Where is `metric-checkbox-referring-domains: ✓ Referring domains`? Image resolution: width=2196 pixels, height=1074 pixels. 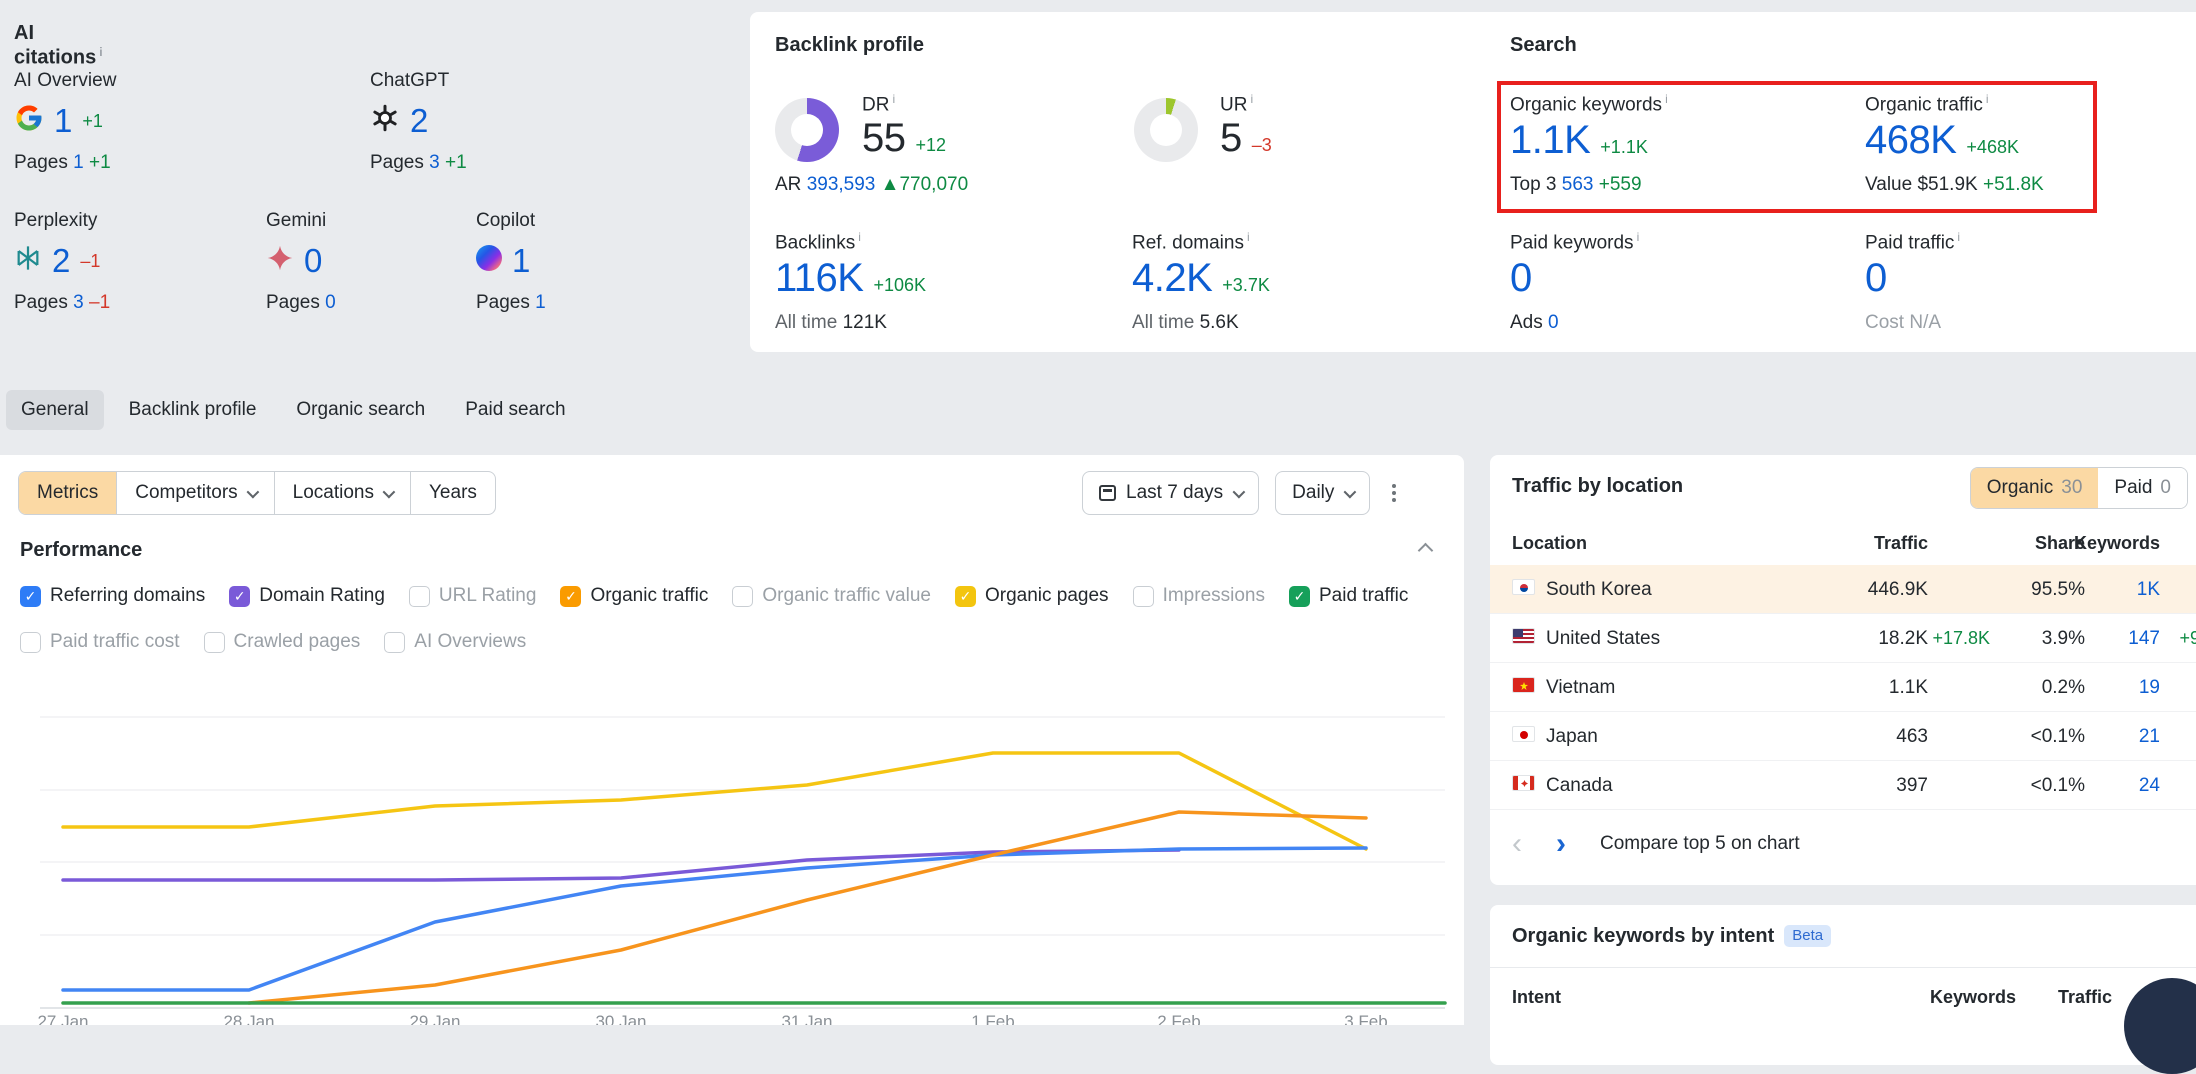 metric-checkbox-referring-domains: ✓ Referring domains is located at coordinates (112, 596).